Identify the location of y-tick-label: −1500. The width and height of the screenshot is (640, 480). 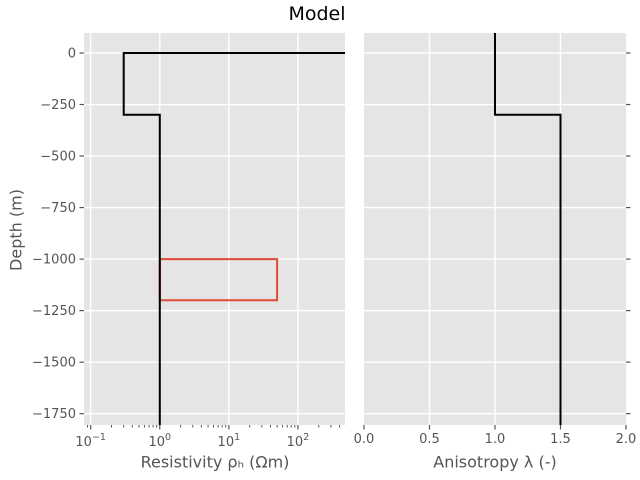
(54, 363).